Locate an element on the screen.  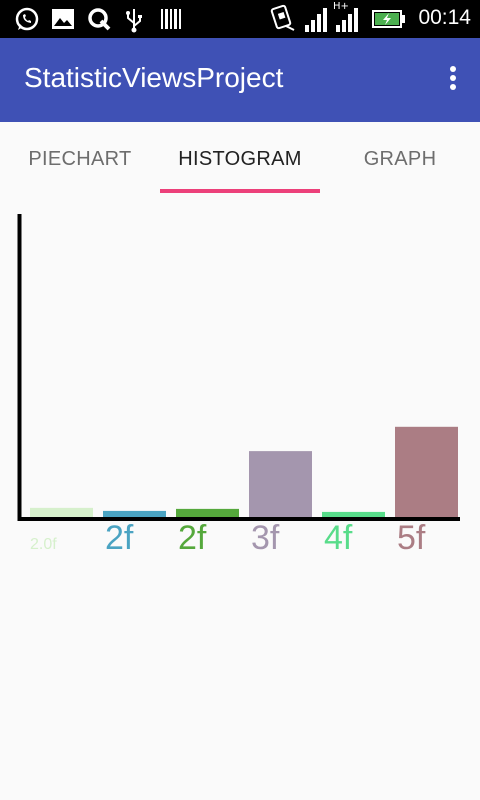
signal-h-plus-icon is located at coordinates (347, 20).